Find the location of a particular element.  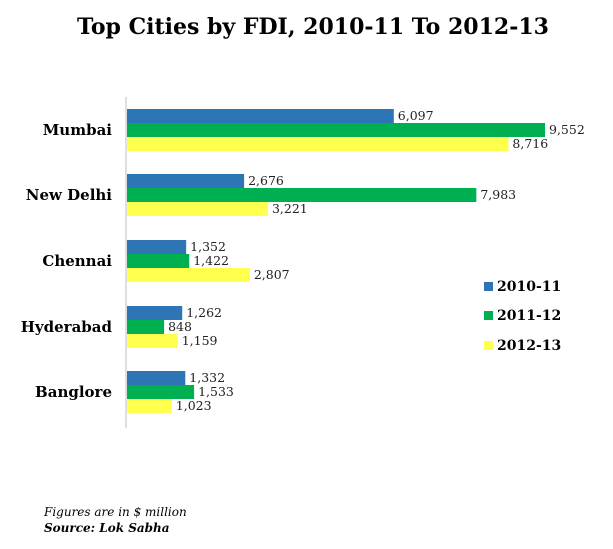

category-label: New Delhi is located at coordinates (69, 195).